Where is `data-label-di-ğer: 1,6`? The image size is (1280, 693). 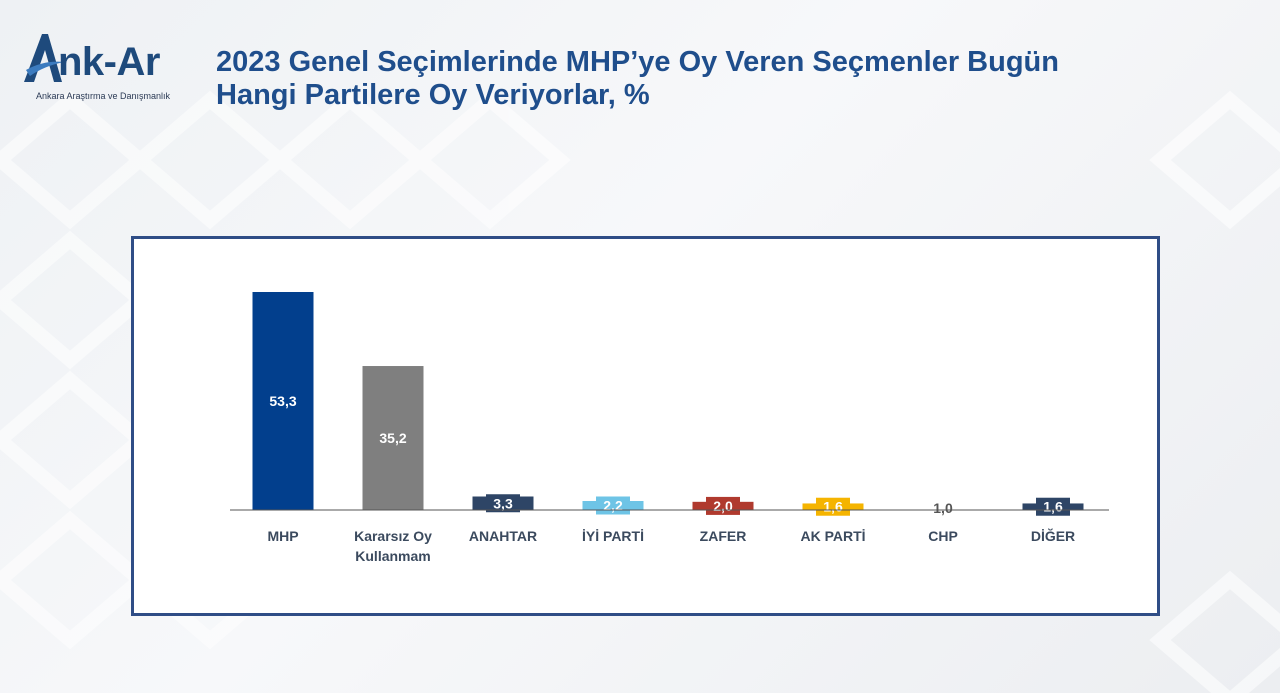
data-label-di-ğer: 1,6 is located at coordinates (1053, 507).